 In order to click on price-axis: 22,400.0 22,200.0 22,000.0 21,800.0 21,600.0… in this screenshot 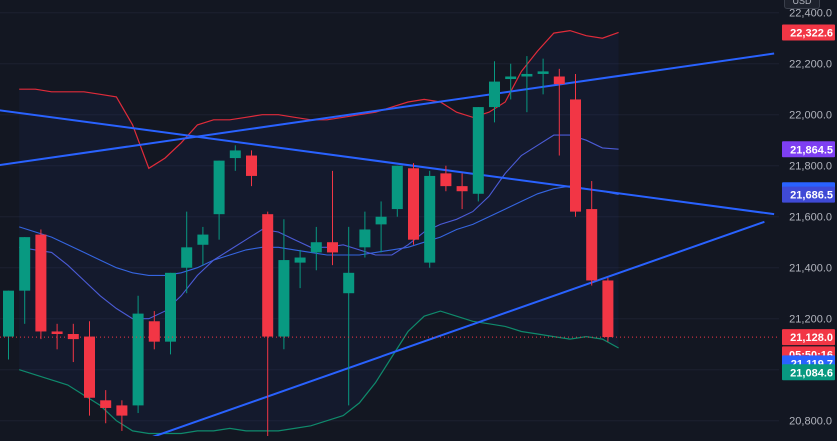, I will do `click(808, 218)`.